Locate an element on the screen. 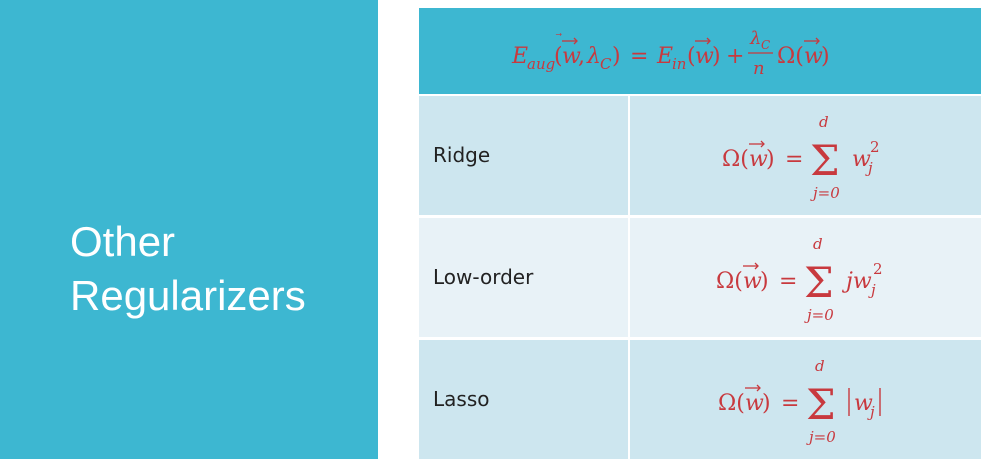 The height and width of the screenshot is (459, 986). lasso-formula-math: Ω( w ) = d Σ j=0 w j is located at coordinates (799, 401).